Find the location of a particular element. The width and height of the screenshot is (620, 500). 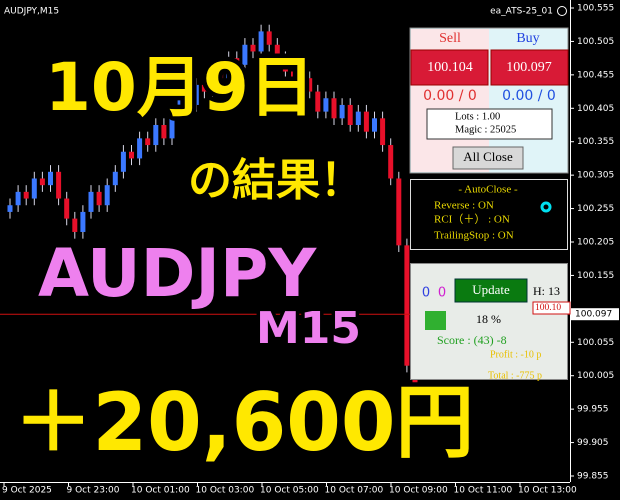

status-dot is located at coordinates (546, 207).